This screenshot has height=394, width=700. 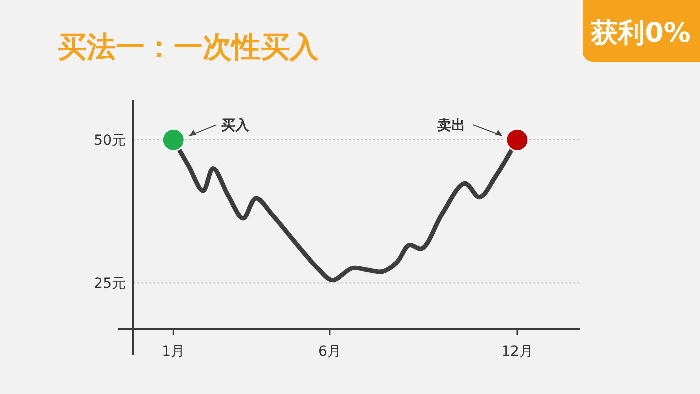 I want to click on annotation: 买入, so click(x=236, y=126).